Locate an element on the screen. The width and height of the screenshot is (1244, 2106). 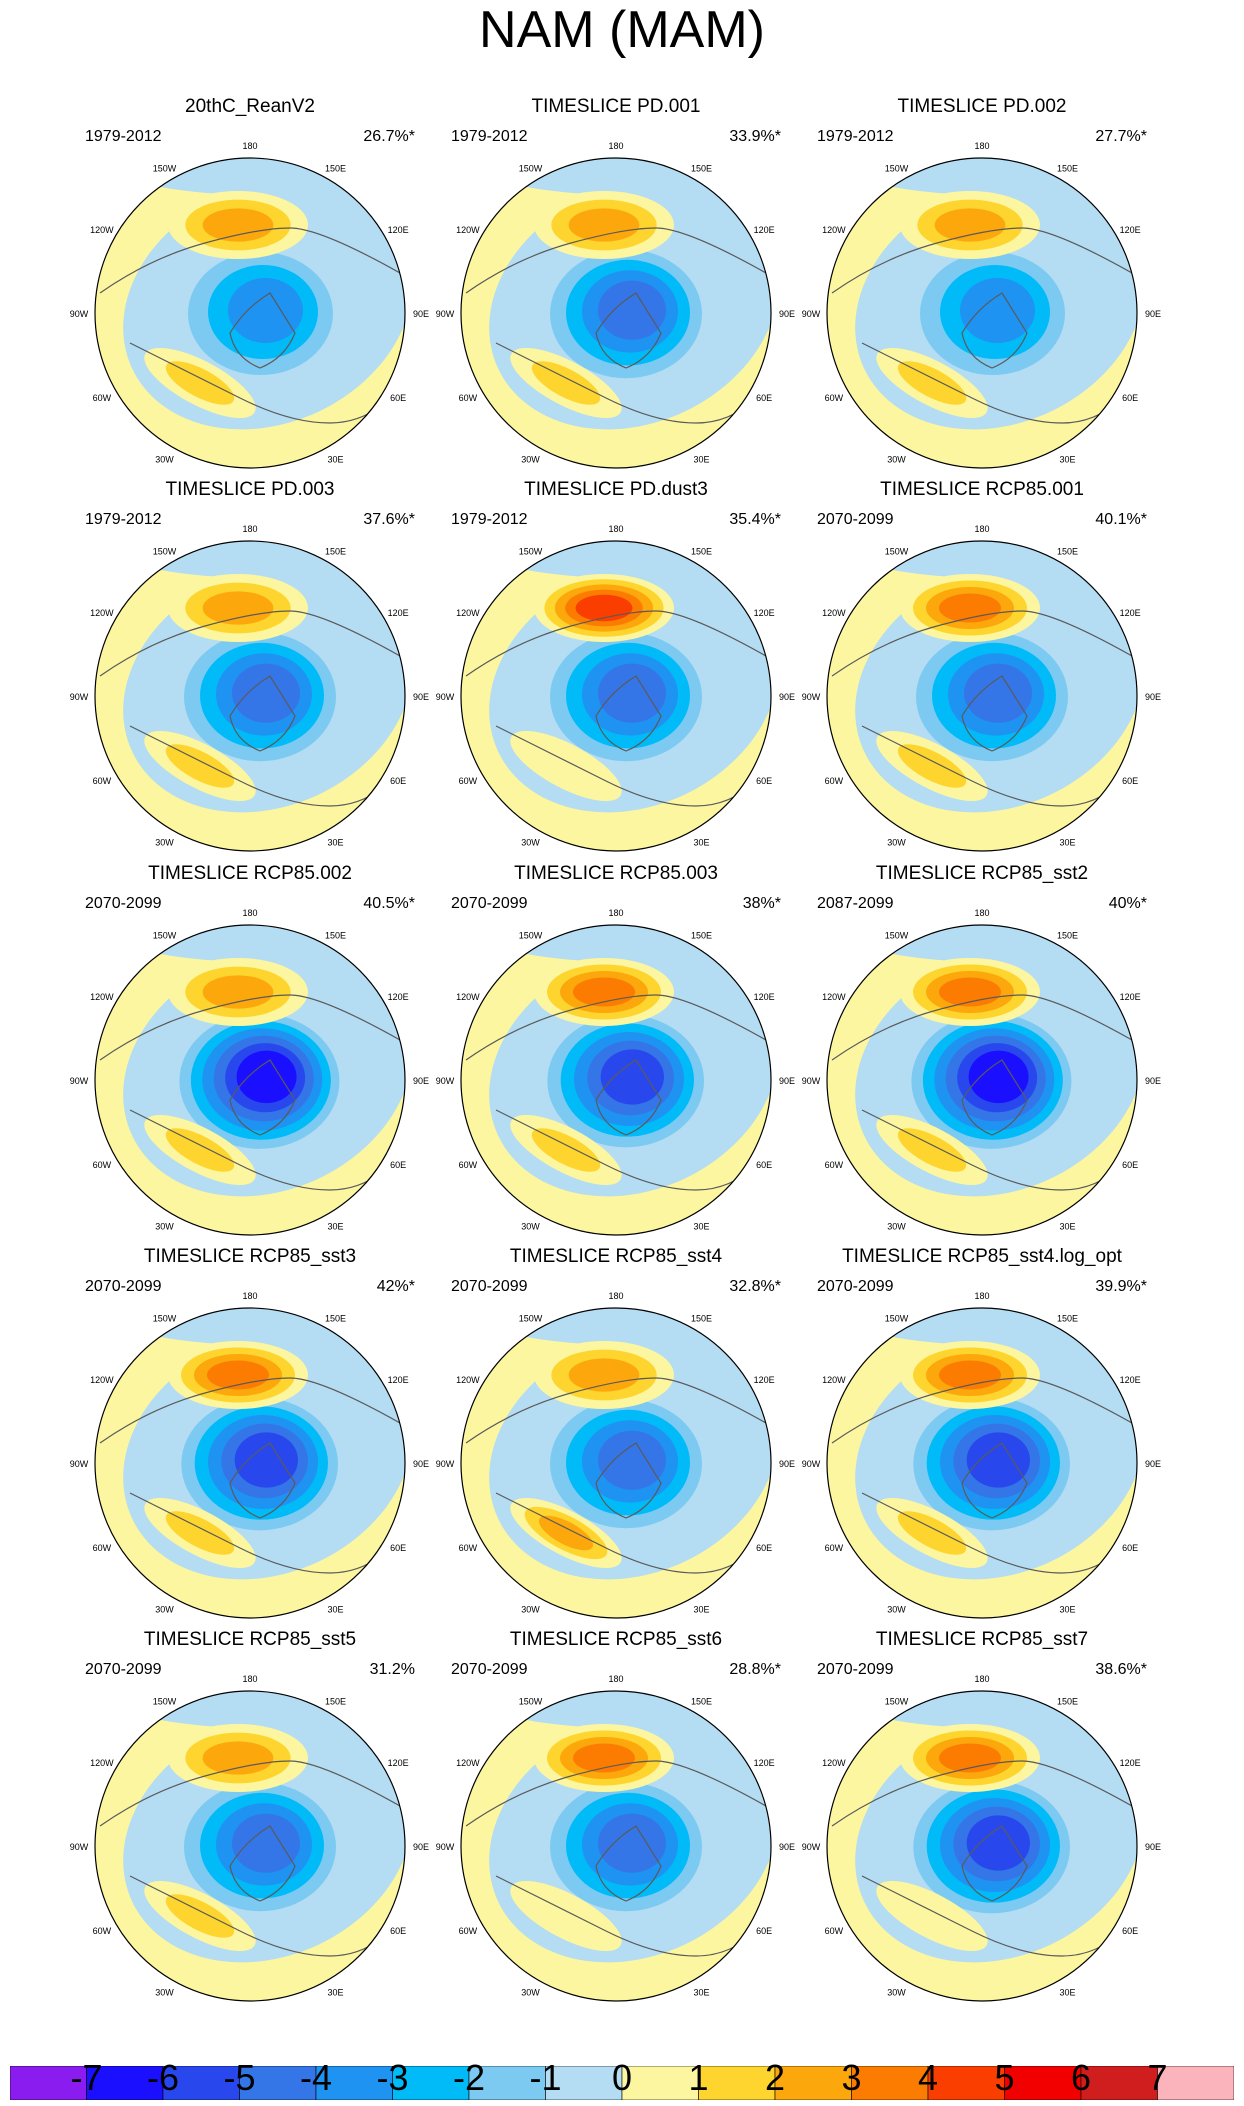
panel-title: TIMESLICE RCP85.002 is located at coordinates (250, 873).